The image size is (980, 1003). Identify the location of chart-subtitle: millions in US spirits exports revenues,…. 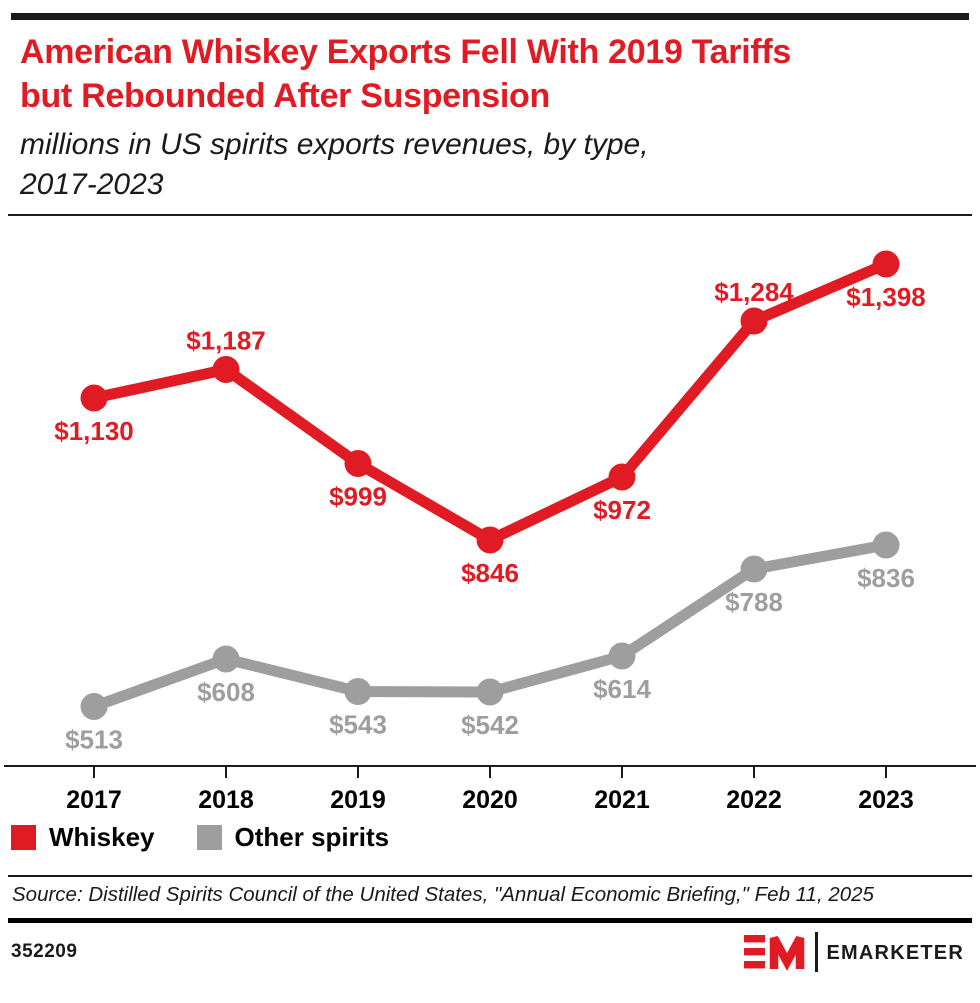
(490, 165).